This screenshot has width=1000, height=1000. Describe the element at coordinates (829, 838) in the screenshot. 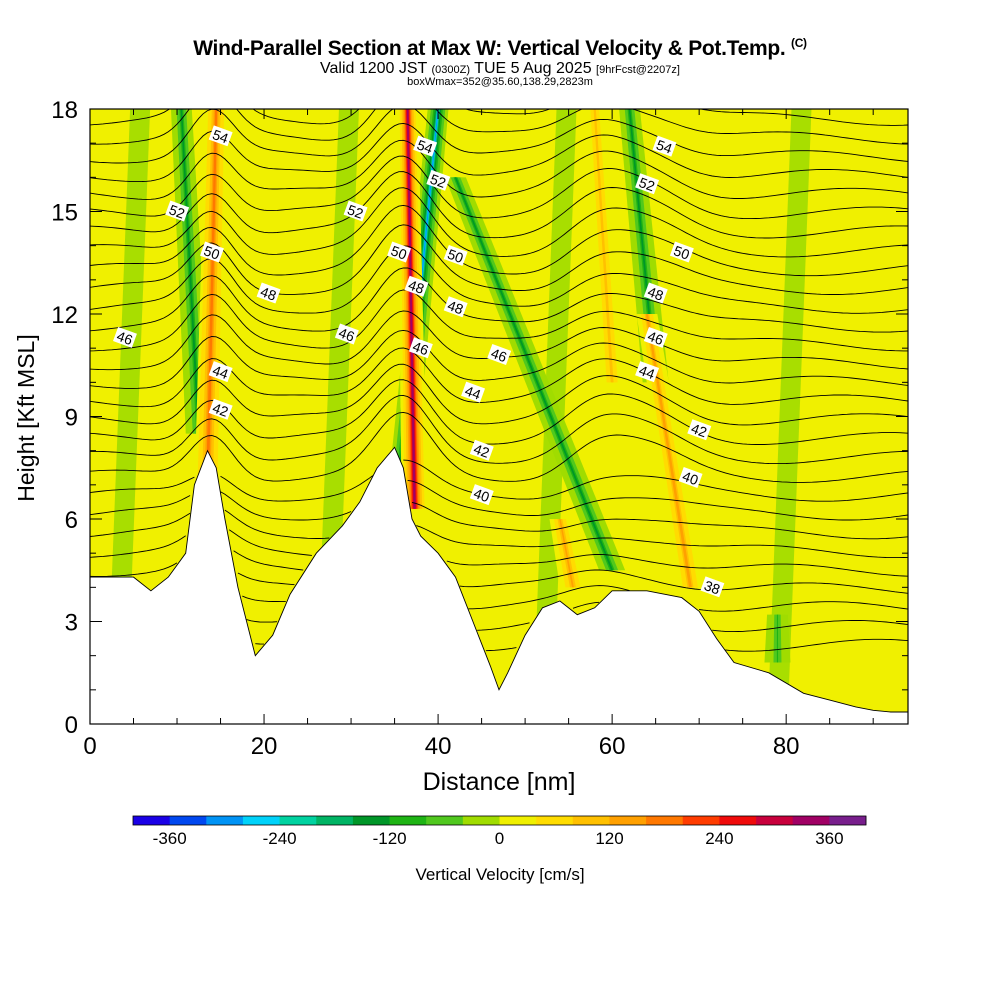

I see `colorbar-tick-label: 360` at that location.